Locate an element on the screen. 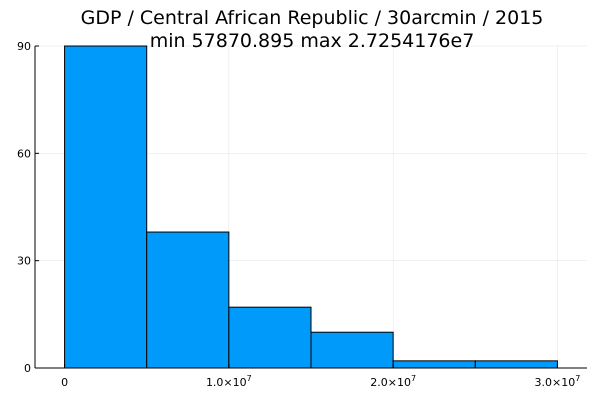 The image size is (600, 400). y-tick-label: 60 is located at coordinates (24, 153).